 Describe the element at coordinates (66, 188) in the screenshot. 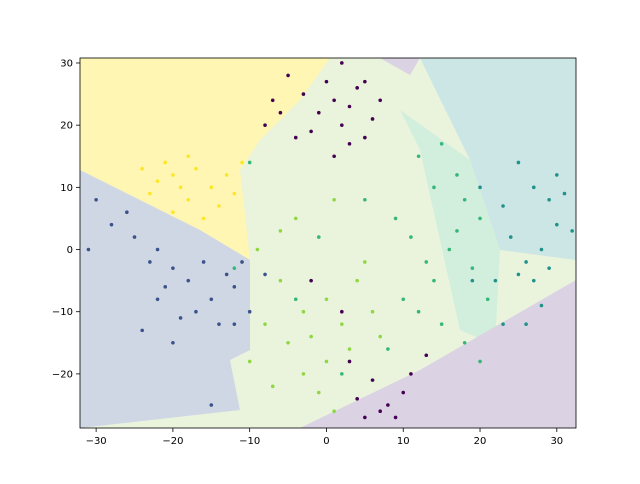

I see `y-tick-label: 10` at that location.